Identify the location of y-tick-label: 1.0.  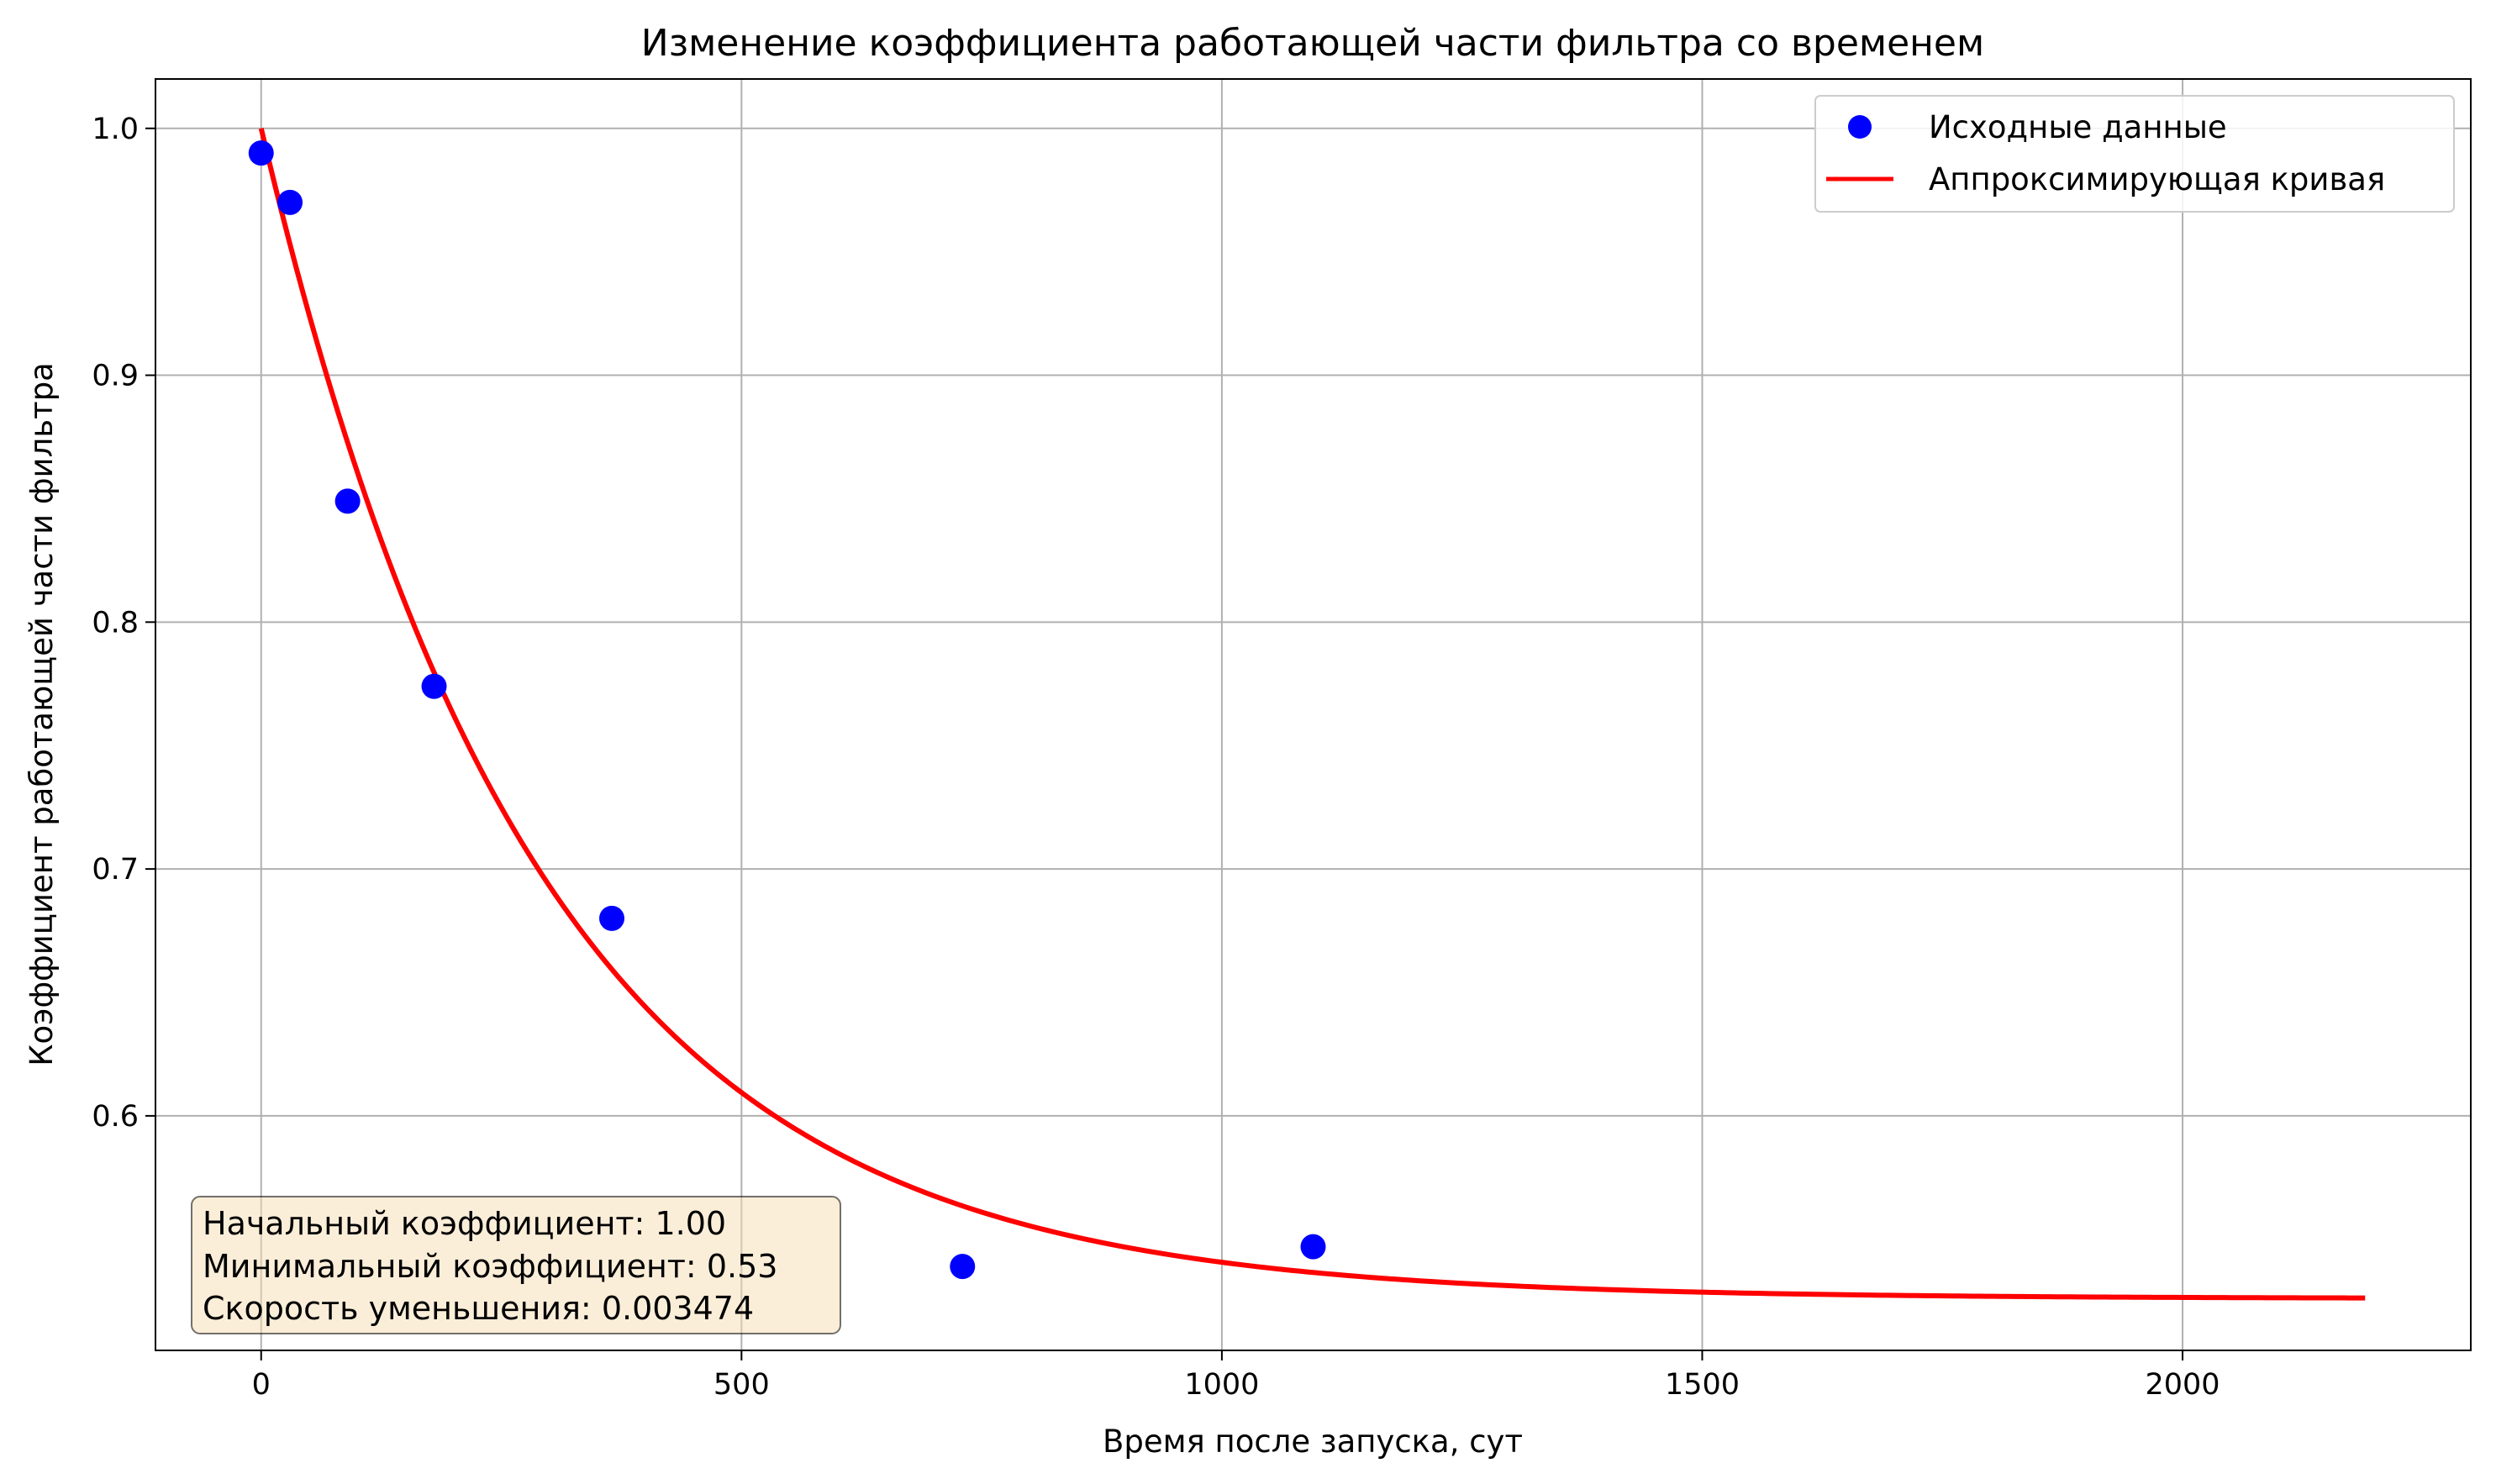
(116, 129).